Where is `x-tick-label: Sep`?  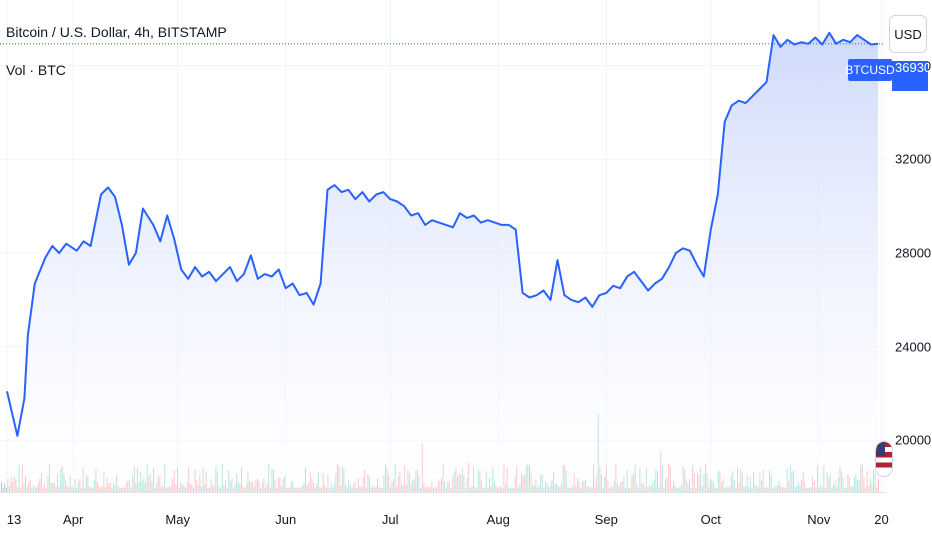 x-tick-label: Sep is located at coordinates (606, 519).